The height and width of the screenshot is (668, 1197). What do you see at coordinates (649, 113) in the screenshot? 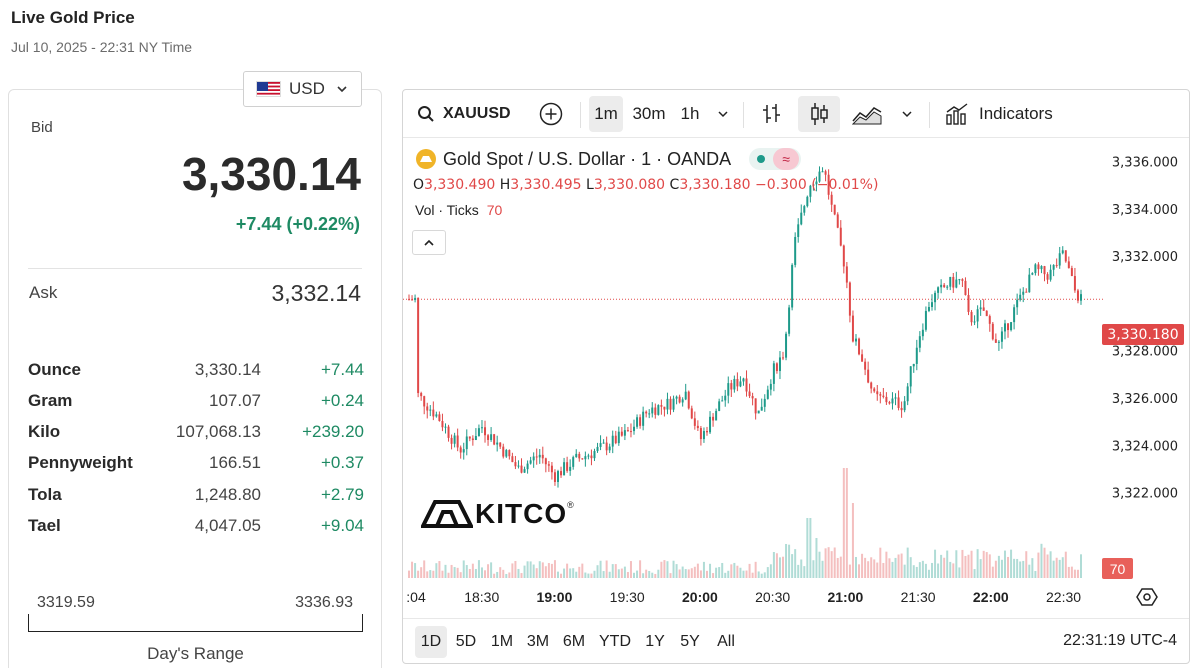
I see `interval-30m: 30m` at bounding box center [649, 113].